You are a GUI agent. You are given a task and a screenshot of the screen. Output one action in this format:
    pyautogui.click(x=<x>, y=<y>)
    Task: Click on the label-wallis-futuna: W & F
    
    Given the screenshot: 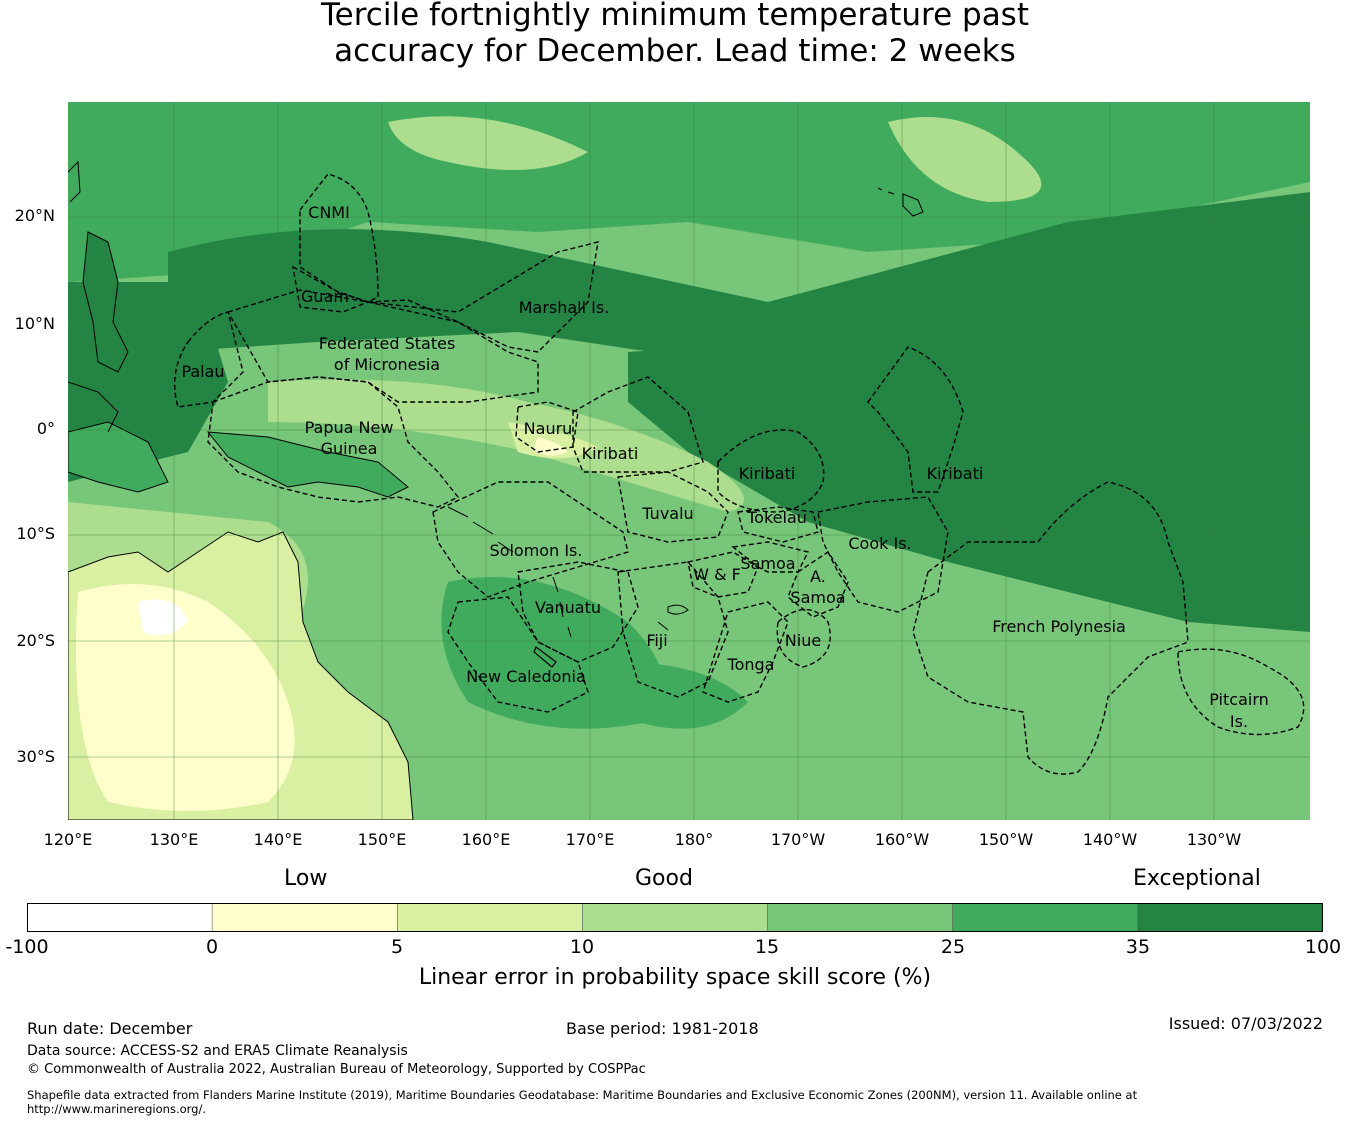 What is the action you would take?
    pyautogui.click(x=717, y=574)
    